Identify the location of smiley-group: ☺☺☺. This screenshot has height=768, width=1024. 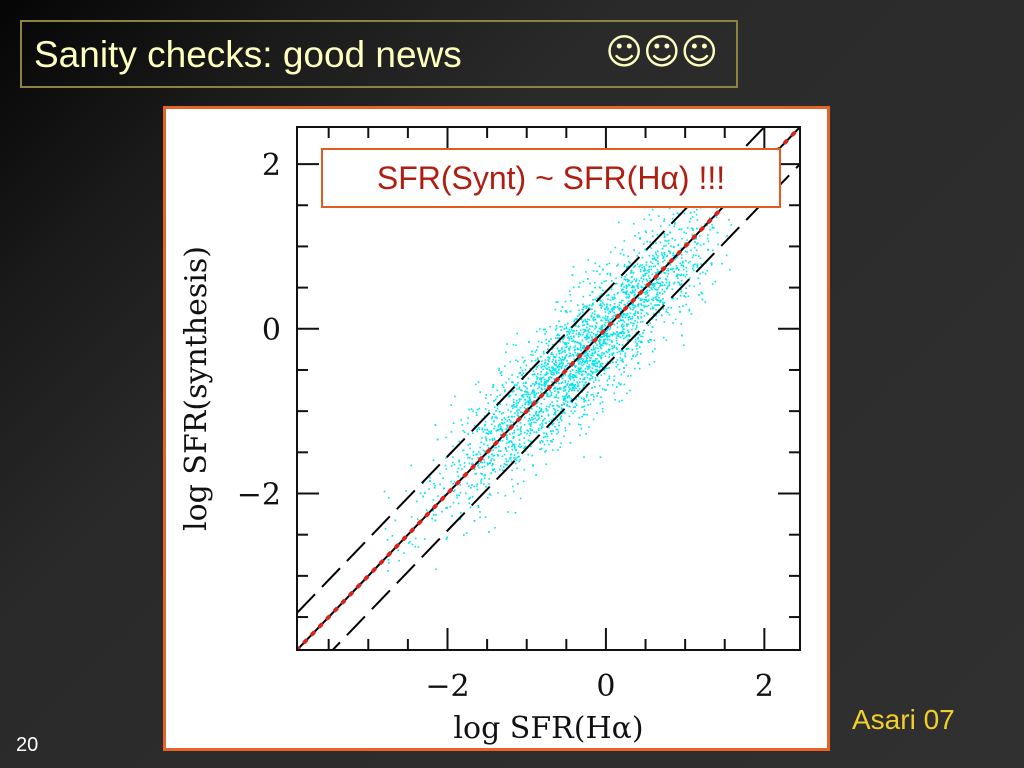
(661, 52).